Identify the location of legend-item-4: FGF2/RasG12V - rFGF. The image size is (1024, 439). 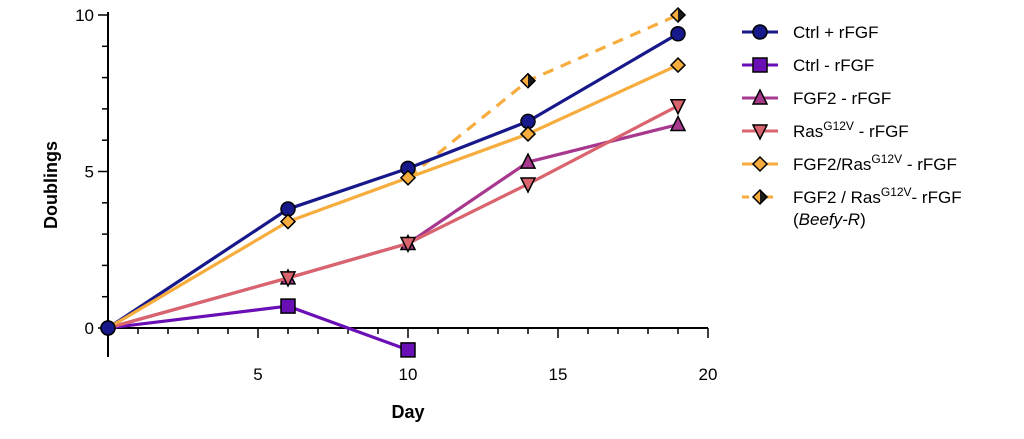
(849, 163).